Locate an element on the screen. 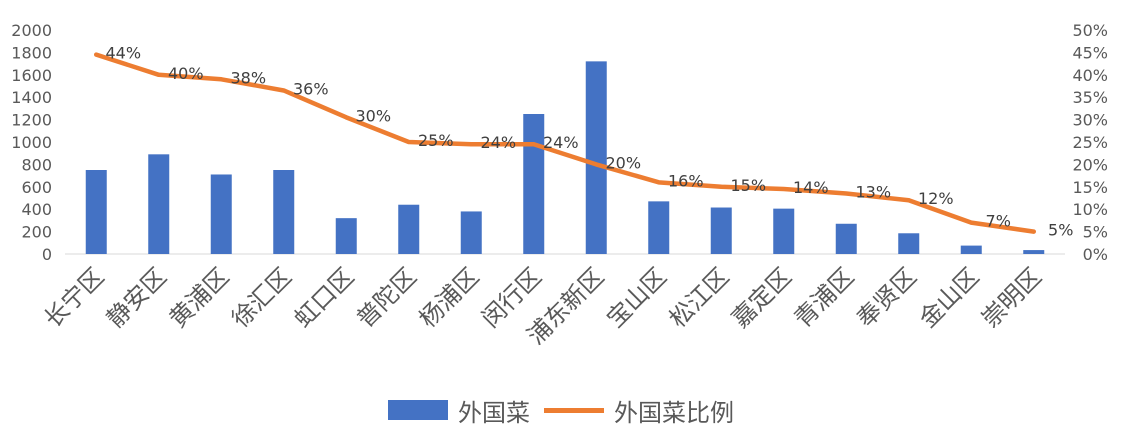 This screenshot has height=443, width=1122. x-tick-label: 金山区 is located at coordinates (949, 297).